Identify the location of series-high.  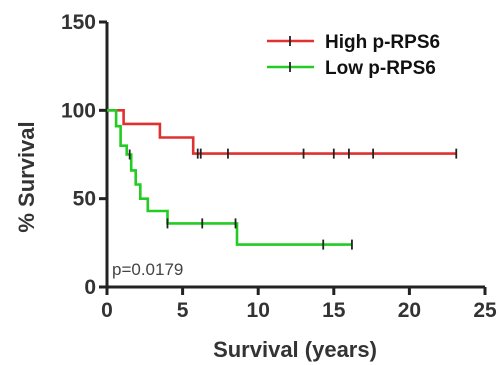
(282, 134).